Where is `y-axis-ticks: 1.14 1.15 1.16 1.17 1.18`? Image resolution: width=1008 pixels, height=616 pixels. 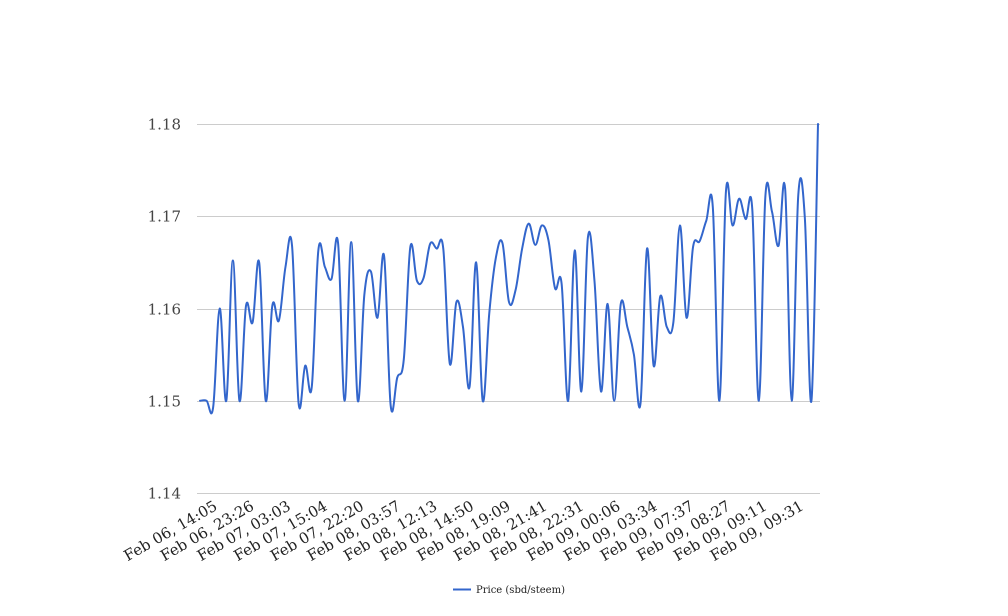 y-axis-ticks: 1.14 1.15 1.16 1.17 1.18 is located at coordinates (164, 309).